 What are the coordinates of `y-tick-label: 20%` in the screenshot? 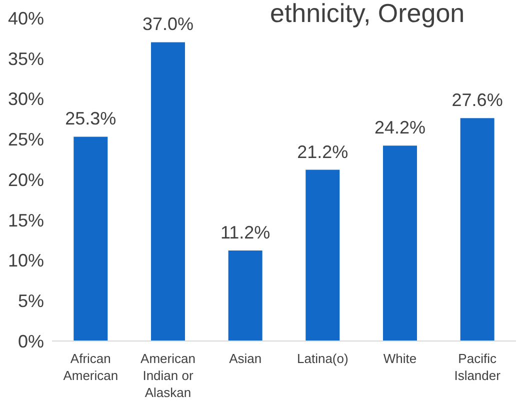 It's located at (26, 180).